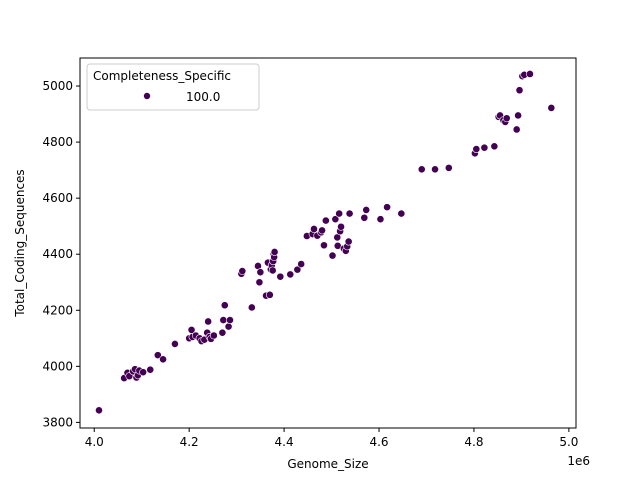 Image resolution: width=640 pixels, height=480 pixels. Describe the element at coordinates (57, 310) in the screenshot. I see `y-tick-label: 4200` at that location.